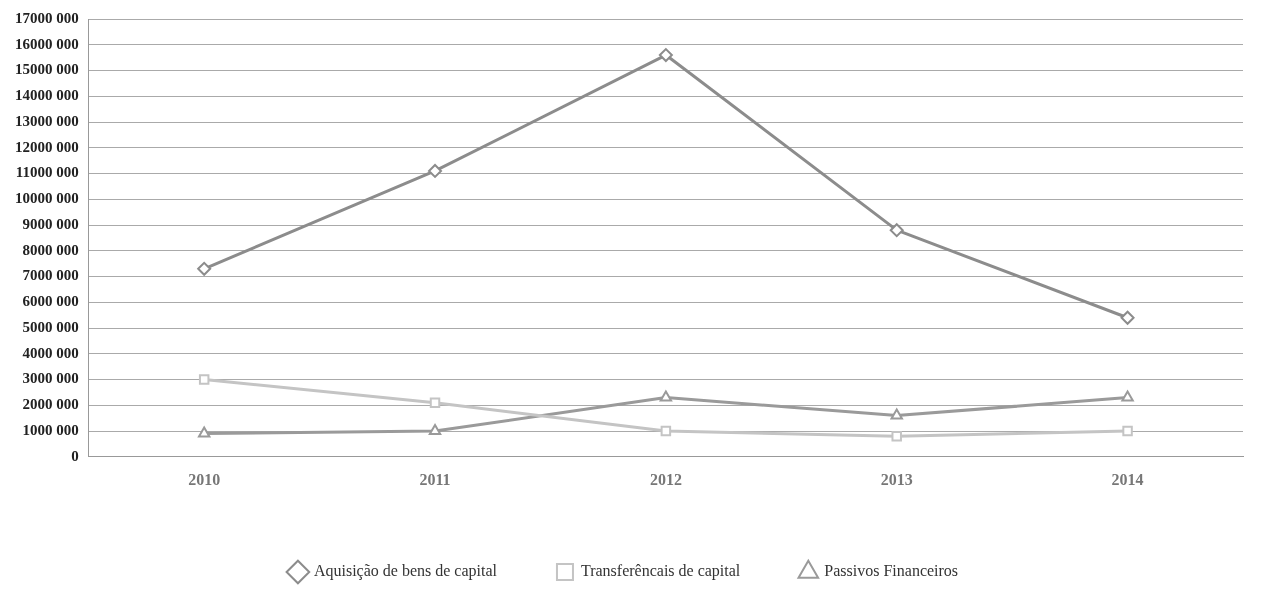  What do you see at coordinates (47, 146) in the screenshot?
I see `y-tick-label: 12000 000` at bounding box center [47, 146].